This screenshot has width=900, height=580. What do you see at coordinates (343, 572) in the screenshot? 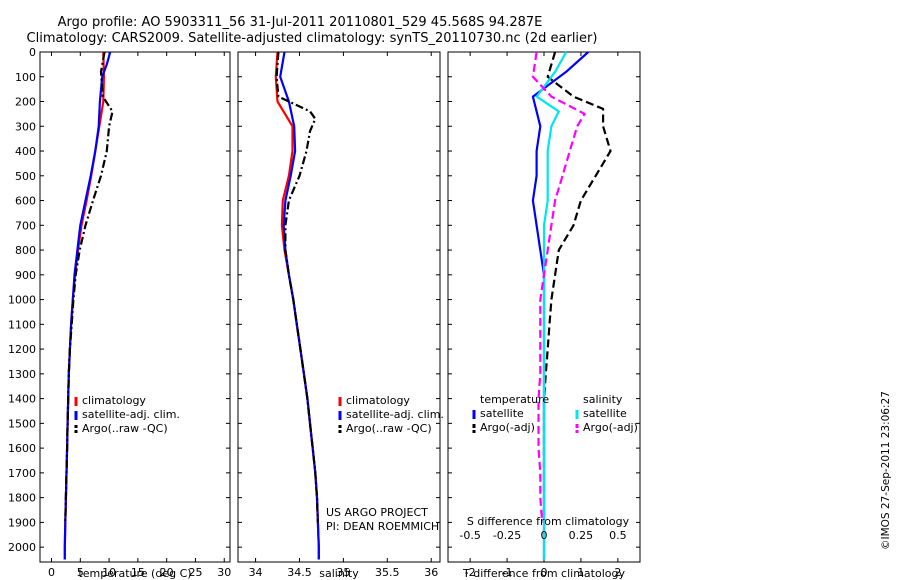
I see `salinity-xtick-label: 35` at bounding box center [343, 572].